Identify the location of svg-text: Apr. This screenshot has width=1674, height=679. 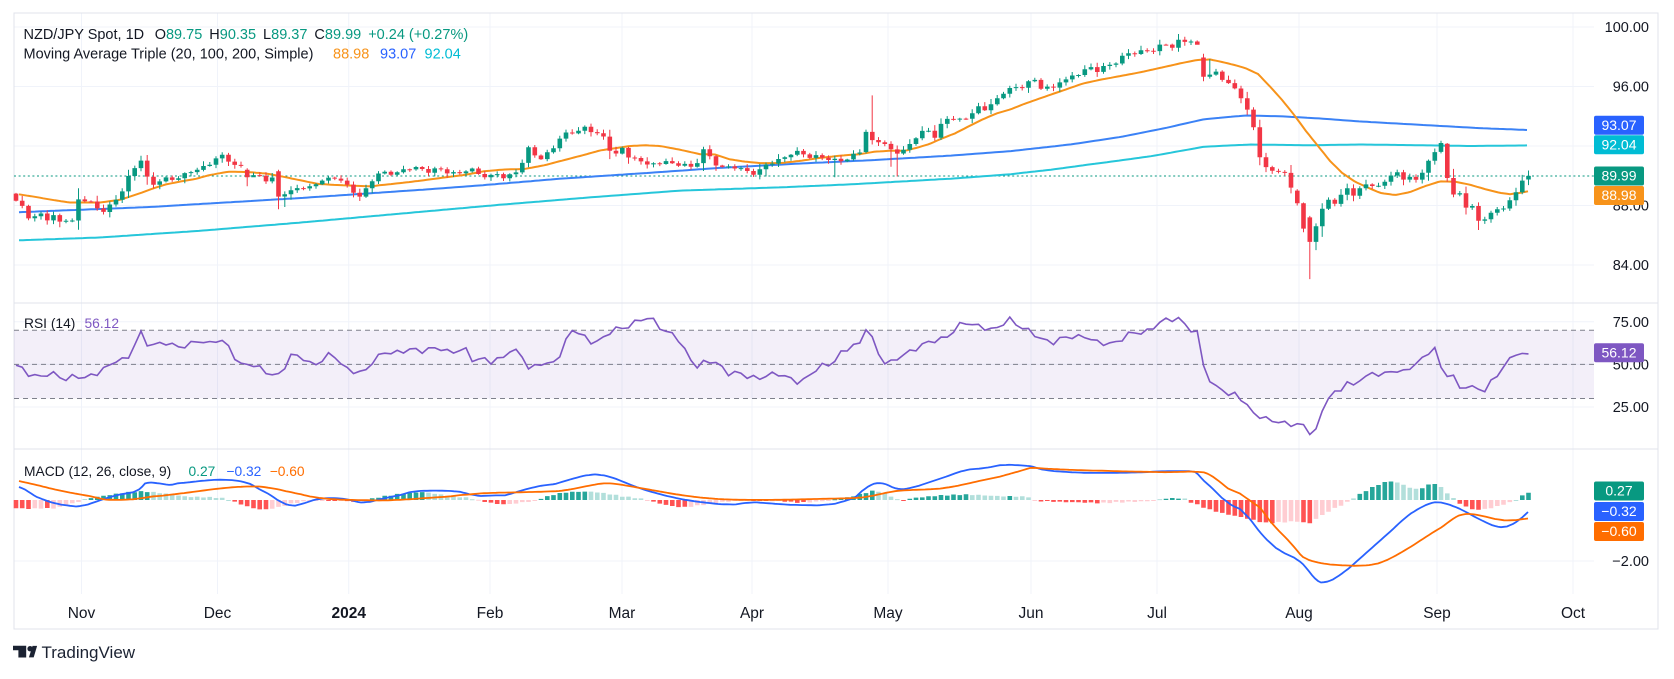
(752, 613).